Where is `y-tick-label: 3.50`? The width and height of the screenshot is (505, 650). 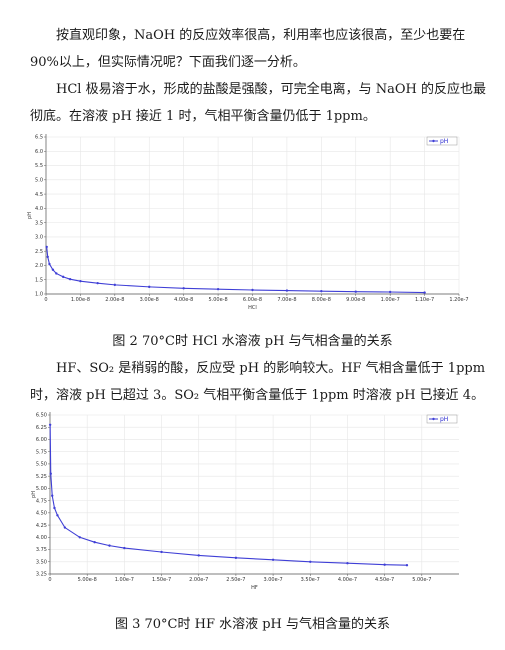
y-tick-label: 3.50 is located at coordinates (41, 562).